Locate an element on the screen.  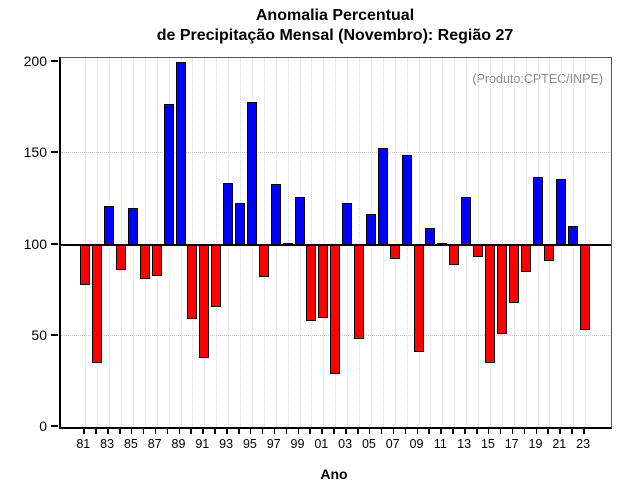
bar-1983 is located at coordinates (109, 225).